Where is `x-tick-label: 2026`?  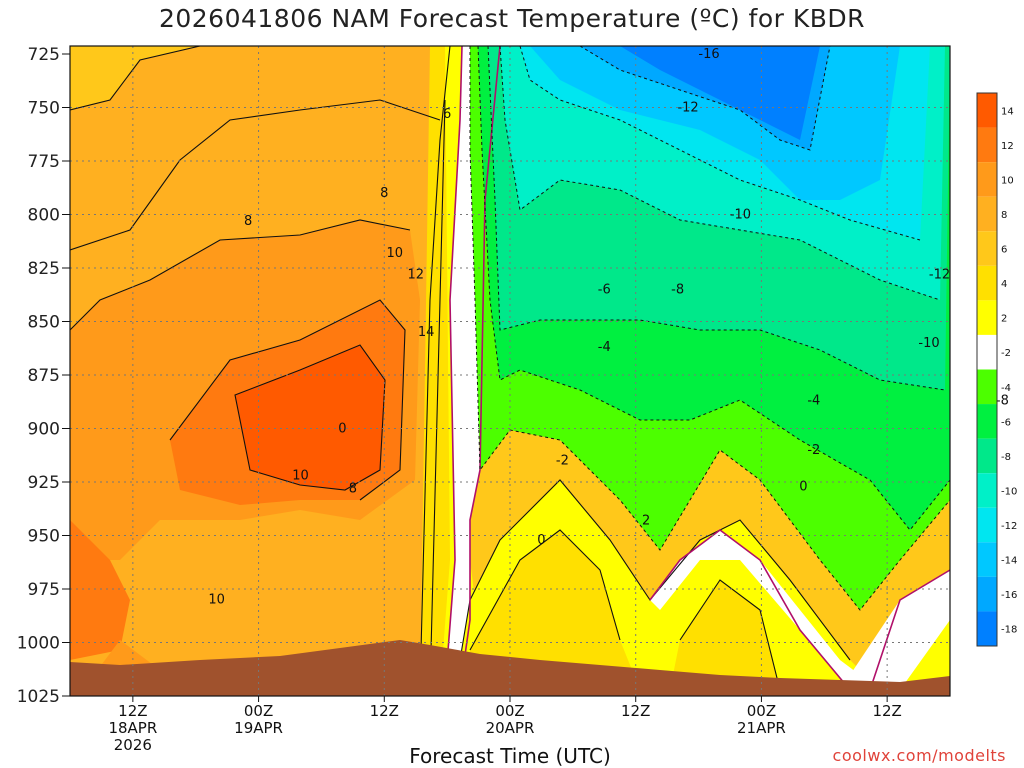
x-tick-label: 2026 is located at coordinates (133, 745).